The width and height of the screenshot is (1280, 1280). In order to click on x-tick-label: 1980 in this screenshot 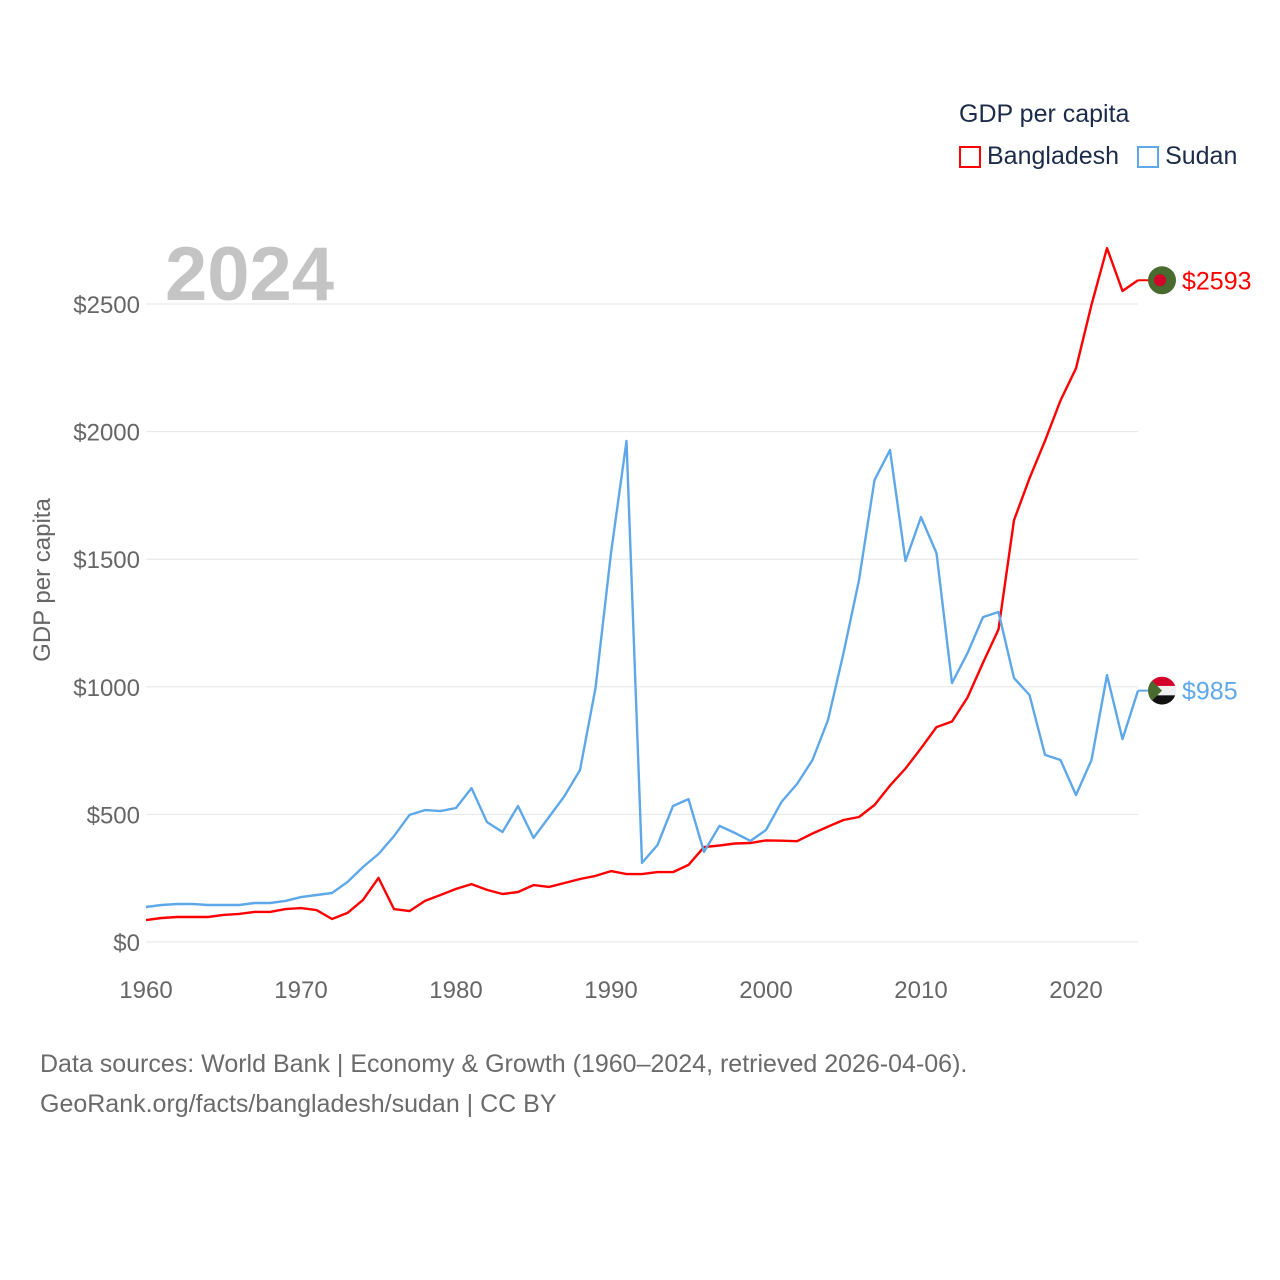, I will do `click(455, 990)`.